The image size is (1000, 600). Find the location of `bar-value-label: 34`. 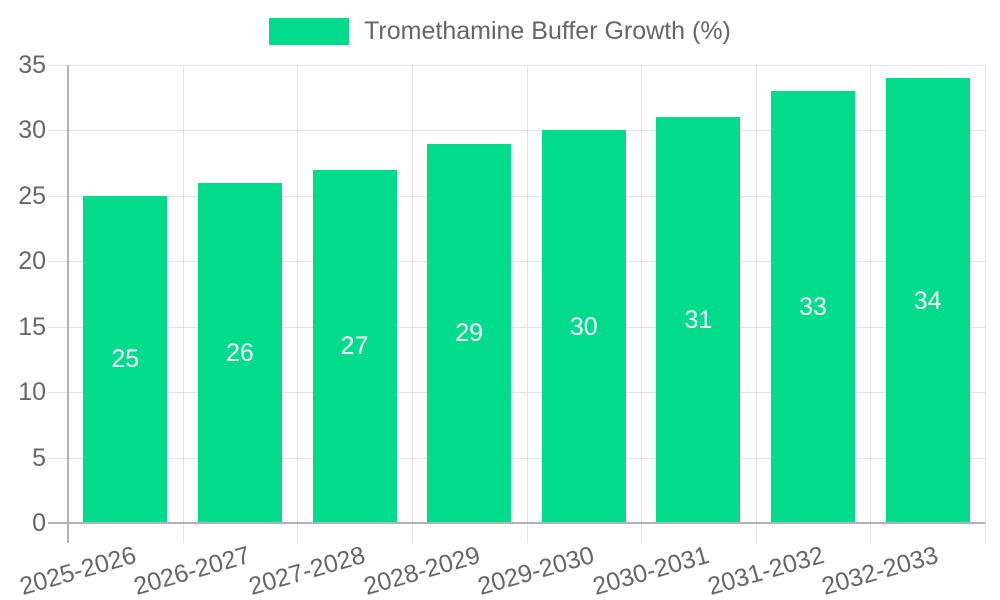

bar-value-label: 34 is located at coordinates (927, 300).